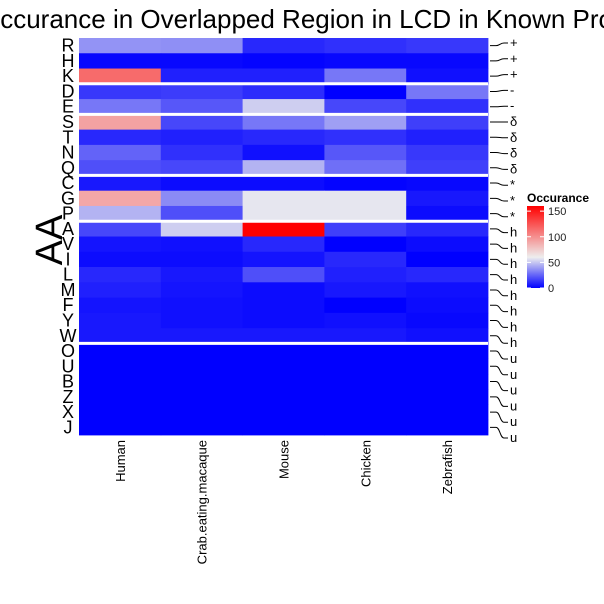 This screenshot has width=604, height=604. What do you see at coordinates (365, 463) in the screenshot?
I see `column-label: Chicken` at bounding box center [365, 463].